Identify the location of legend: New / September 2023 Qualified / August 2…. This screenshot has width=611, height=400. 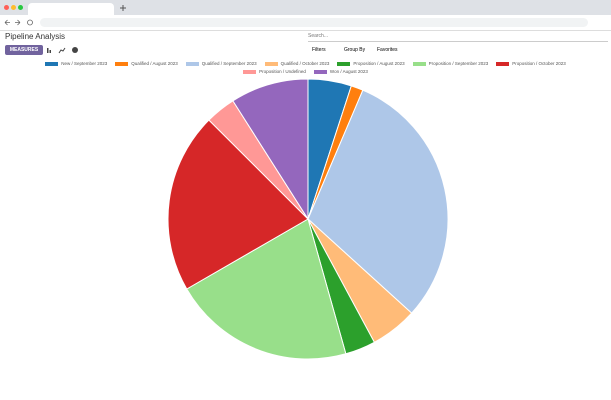
(305, 67).